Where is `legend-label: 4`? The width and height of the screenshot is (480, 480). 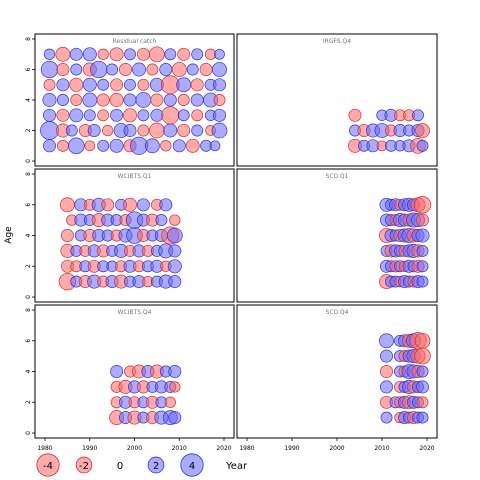
legend-label: 4 is located at coordinates (192, 466).